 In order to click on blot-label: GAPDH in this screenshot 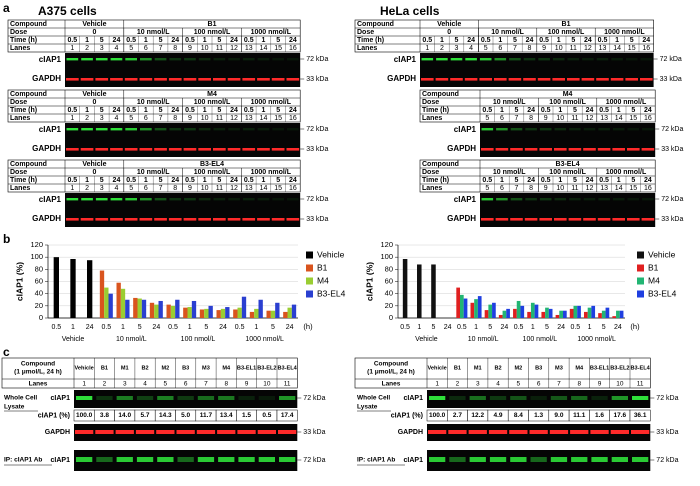, I will do `click(46, 218)`.